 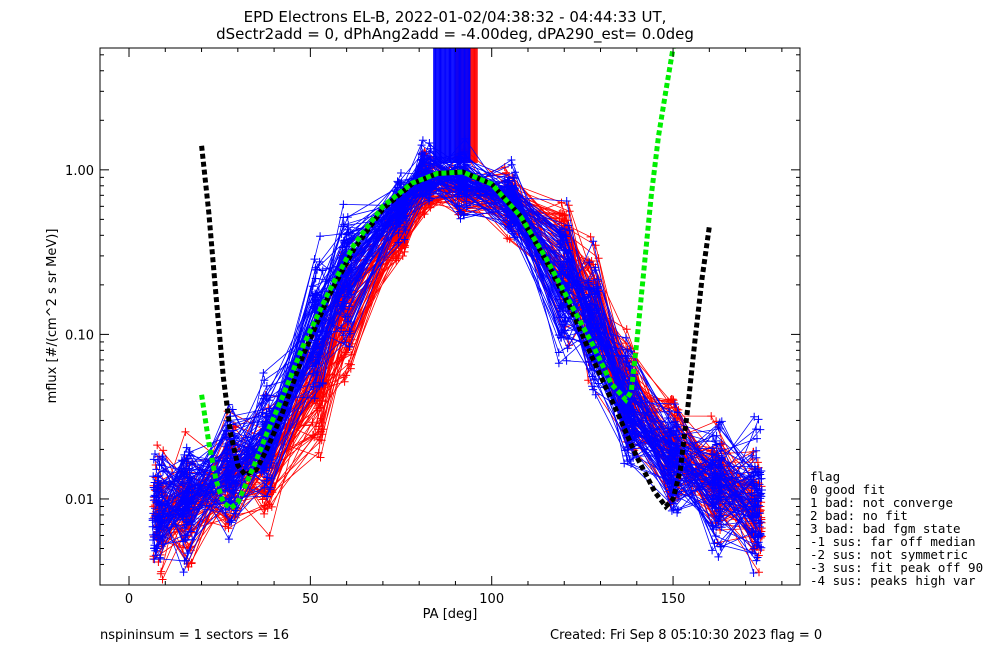 What do you see at coordinates (79, 335) in the screenshot?
I see `y-tick-label: 0.10` at bounding box center [79, 335].